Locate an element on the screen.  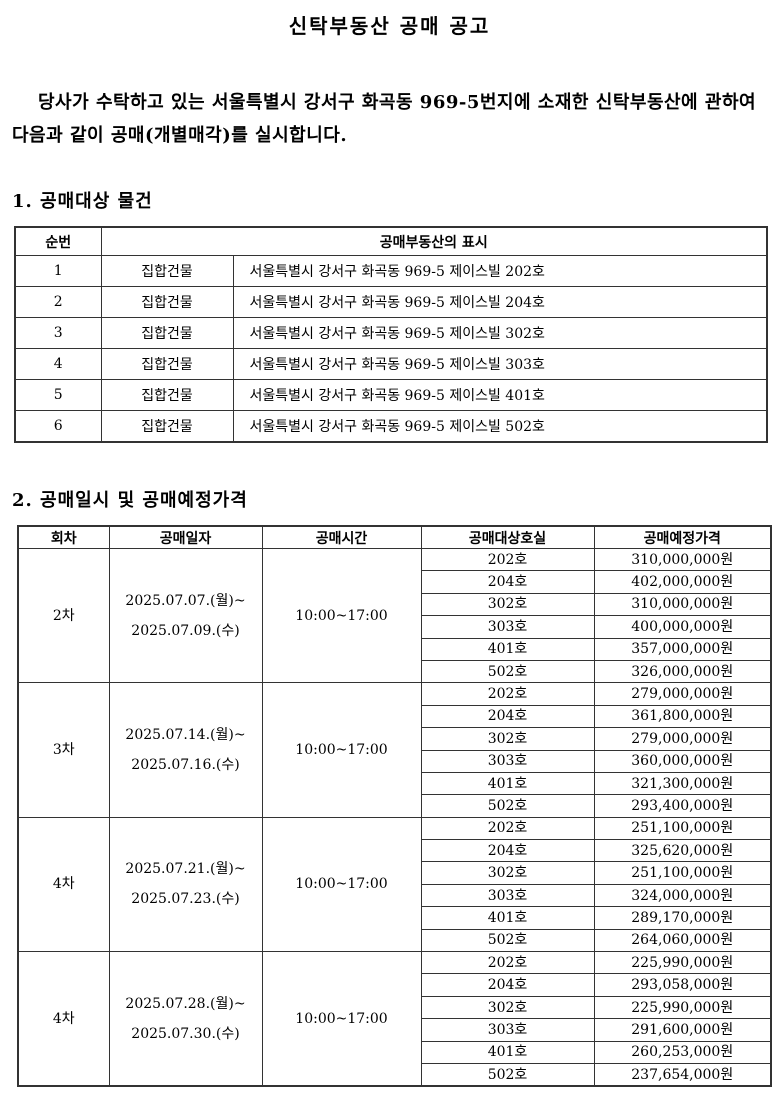
auction-dates: 2025.07.21.(월)~ 2025.07.23.(수) is located at coordinates (185, 884).